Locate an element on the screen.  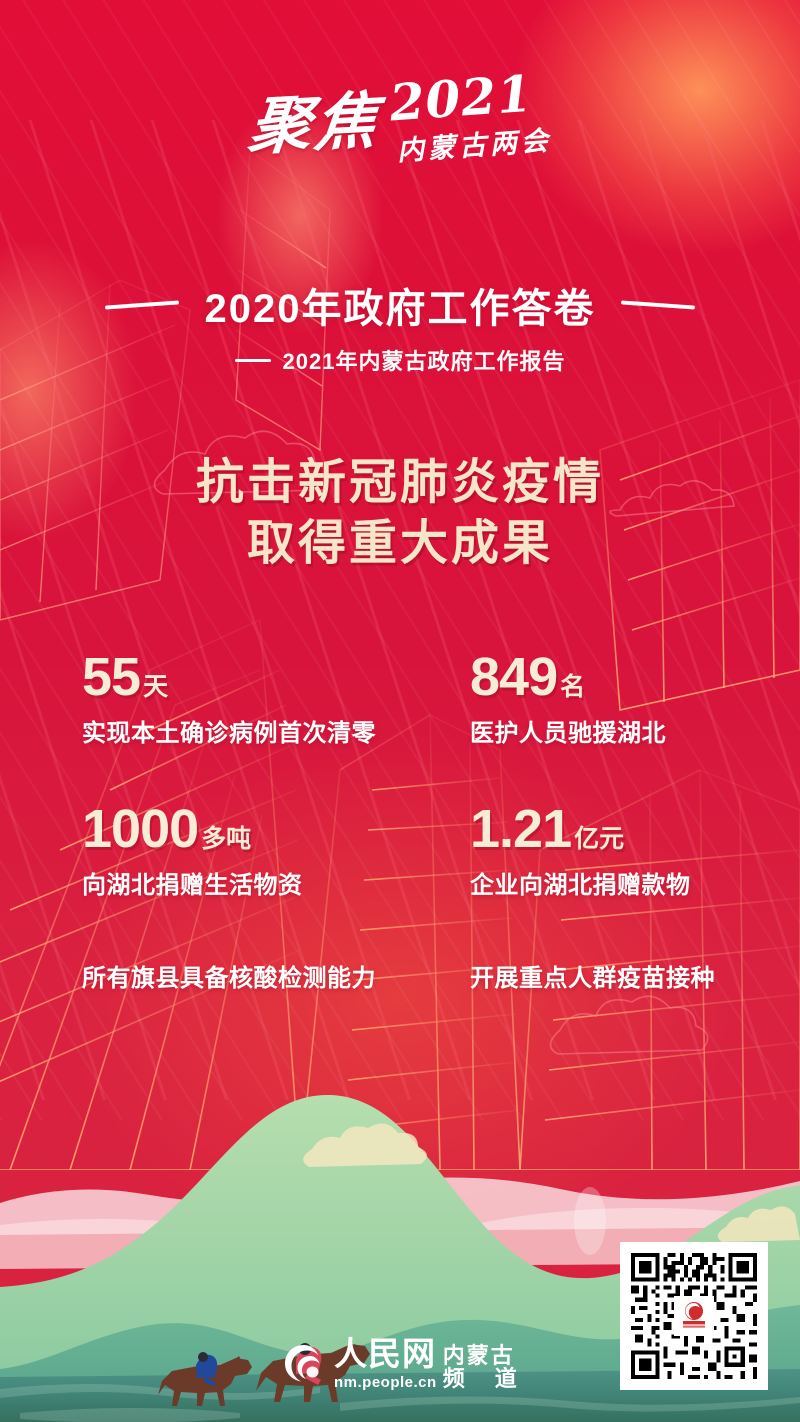
calligraphy-right-group: 2021 内蒙古两会 is located at coordinates (470, 115).